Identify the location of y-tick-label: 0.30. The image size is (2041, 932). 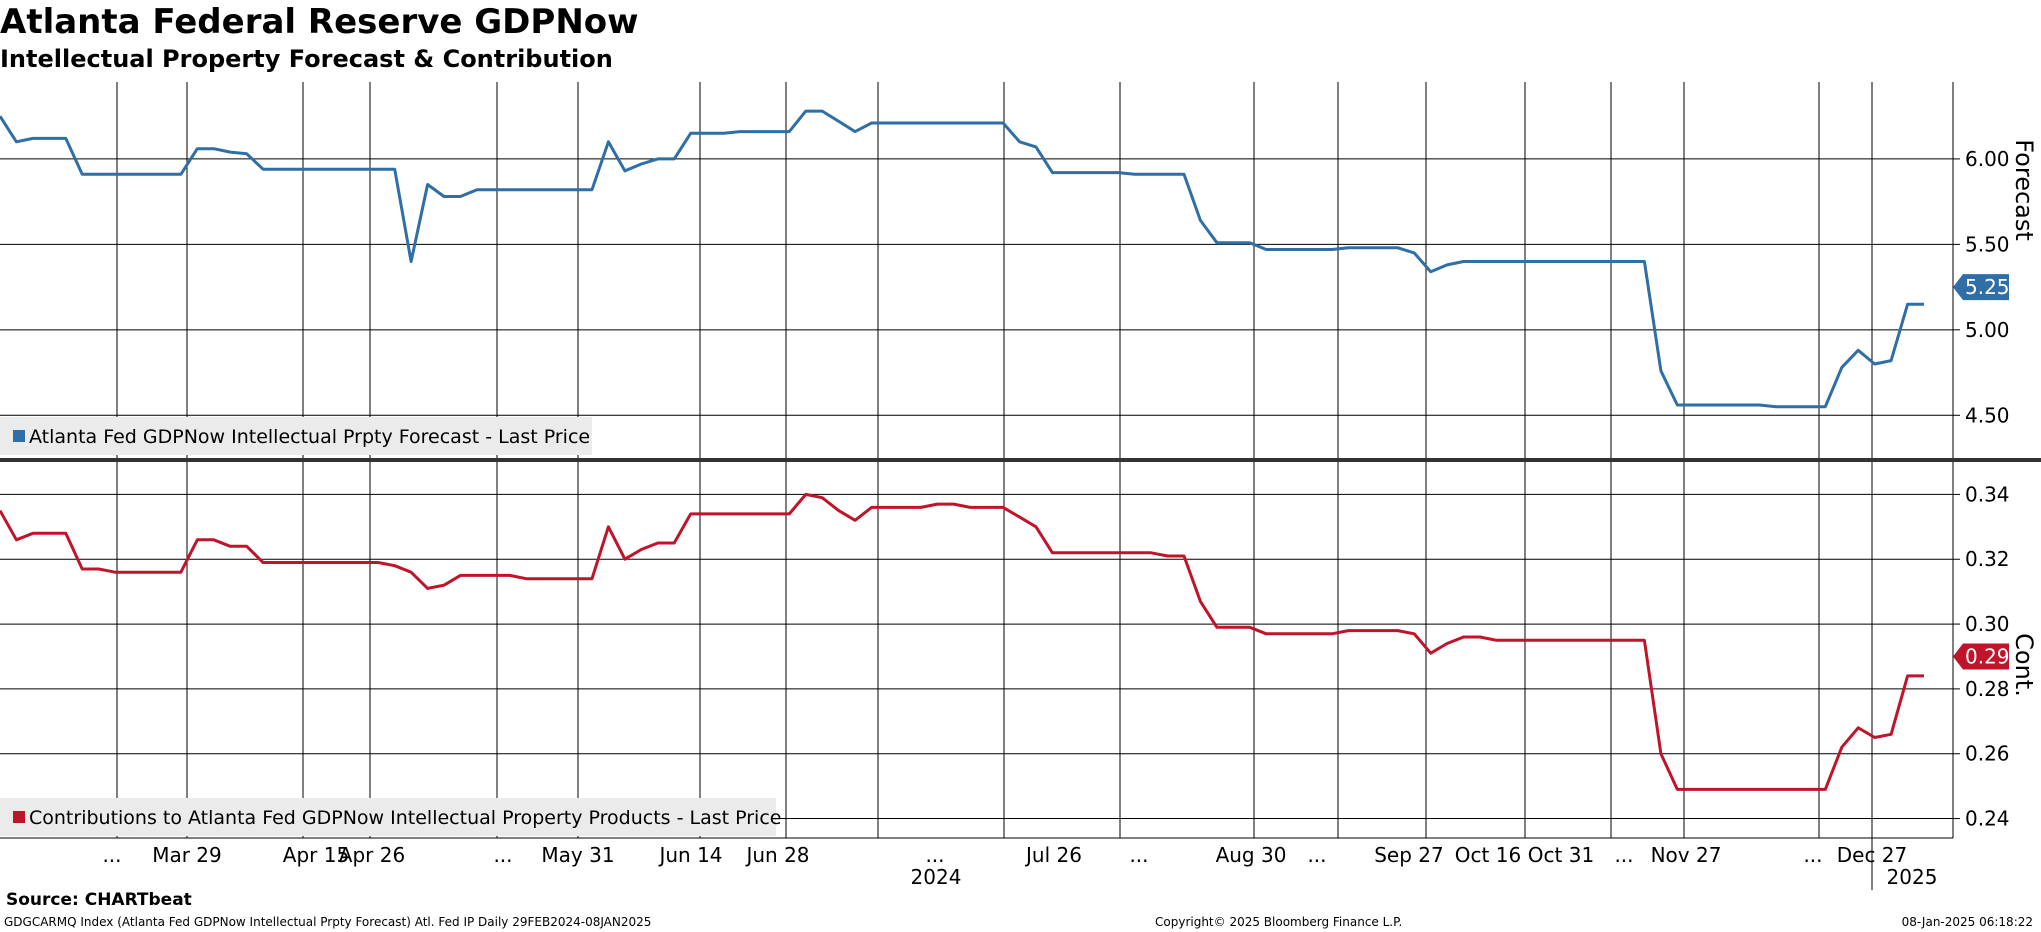
(1987, 624).